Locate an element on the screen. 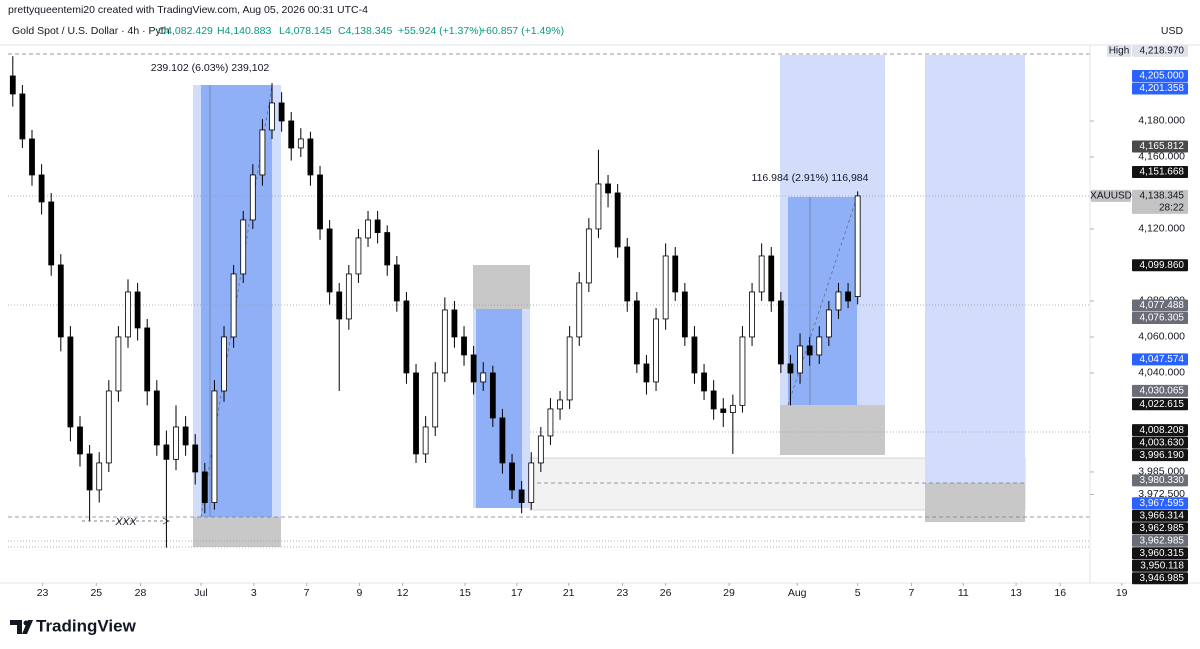 The image size is (1200, 649). price-label: 4,022.615 is located at coordinates (1162, 404).